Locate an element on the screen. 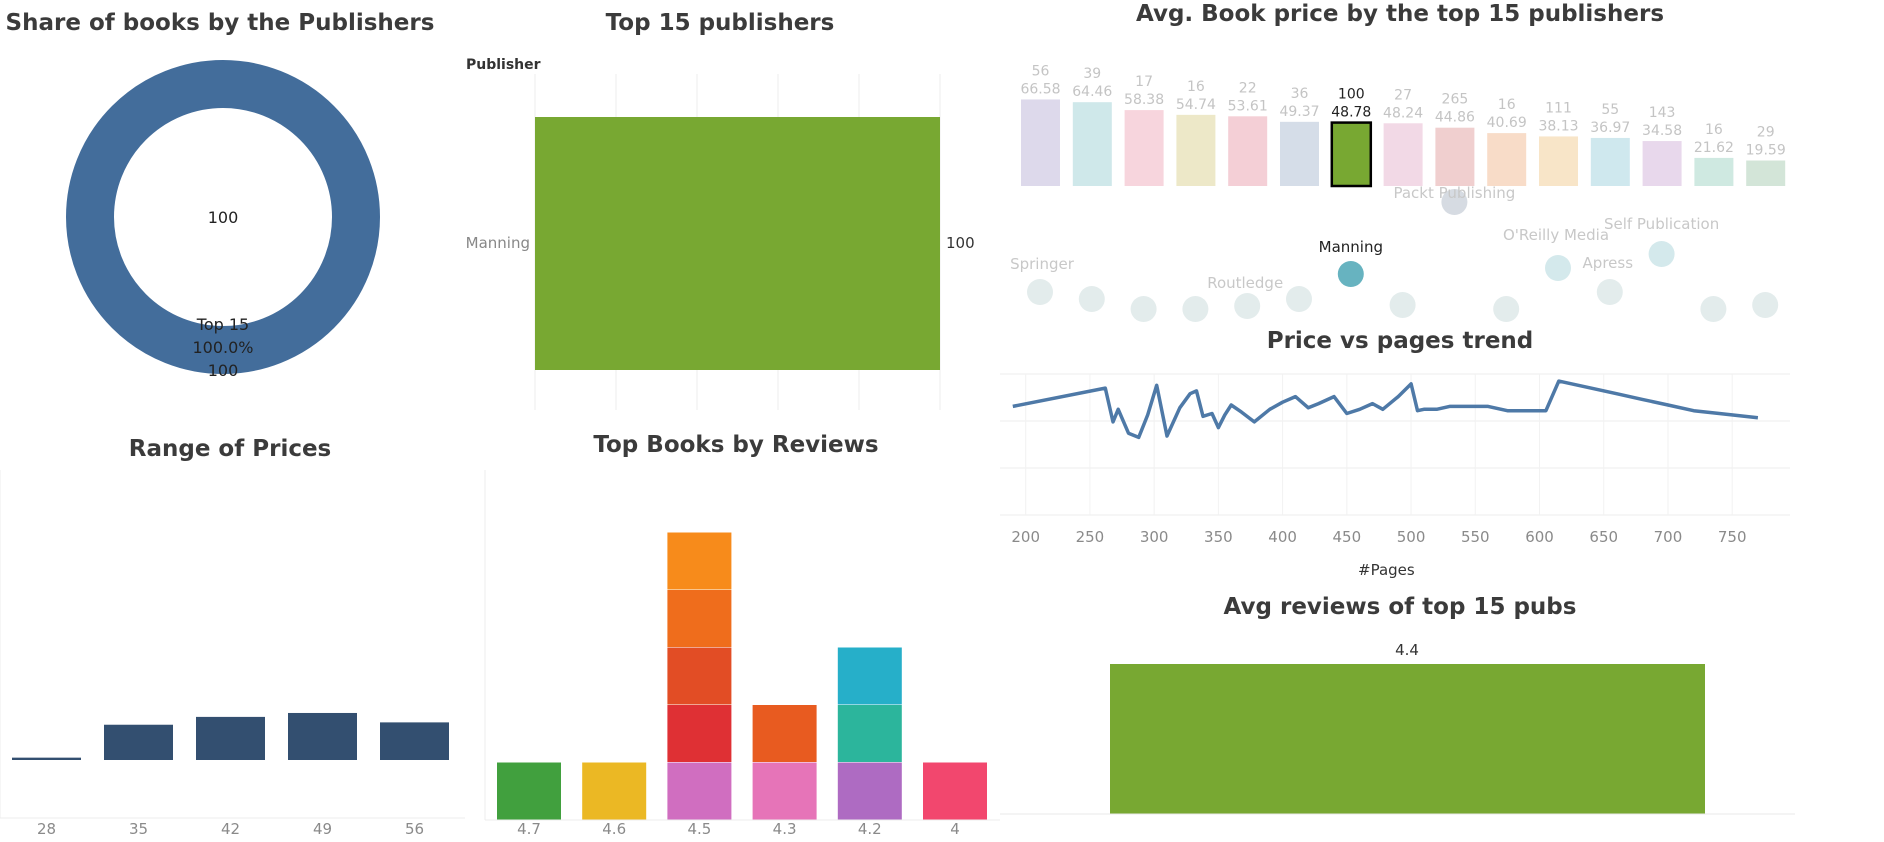 The image size is (1884, 842). donut-center-label: 100 is located at coordinates (223, 217).